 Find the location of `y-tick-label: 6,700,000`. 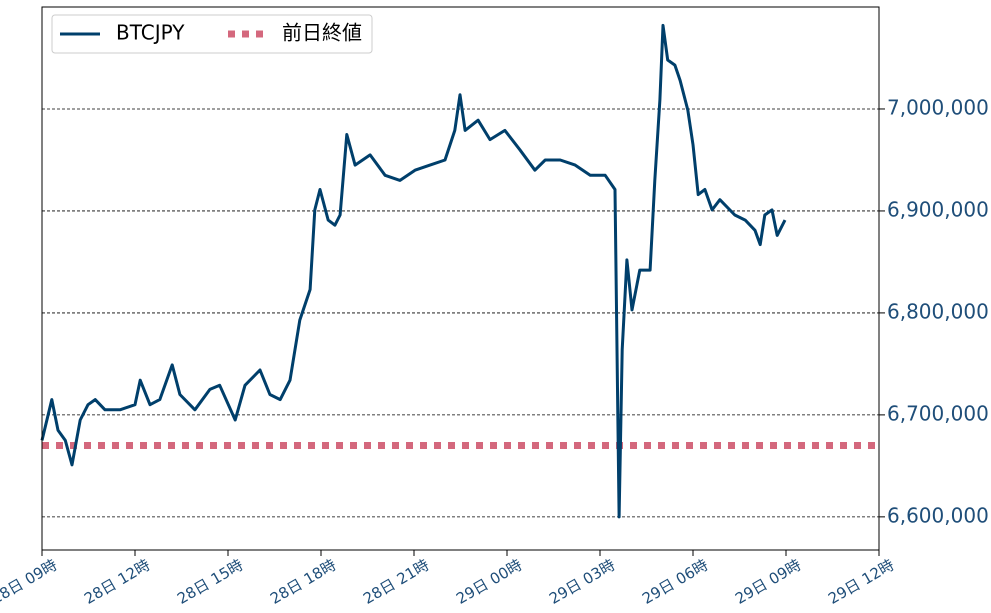

y-tick-label: 6,700,000 is located at coordinates (938, 413).